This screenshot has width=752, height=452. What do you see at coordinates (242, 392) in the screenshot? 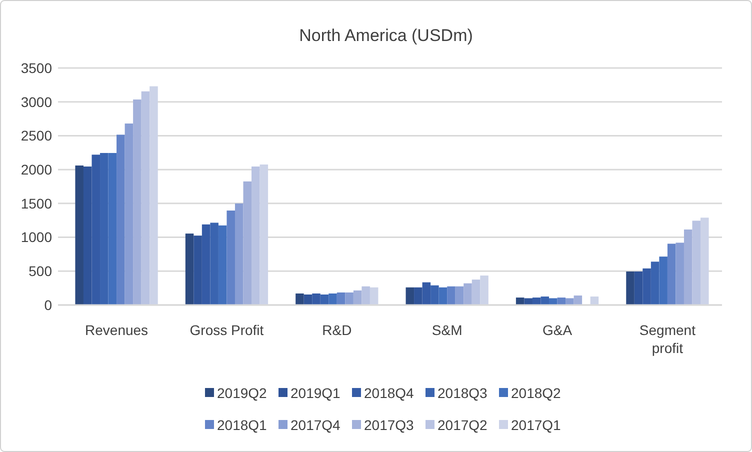
I see `legend-label: 2019Q2` at bounding box center [242, 392].